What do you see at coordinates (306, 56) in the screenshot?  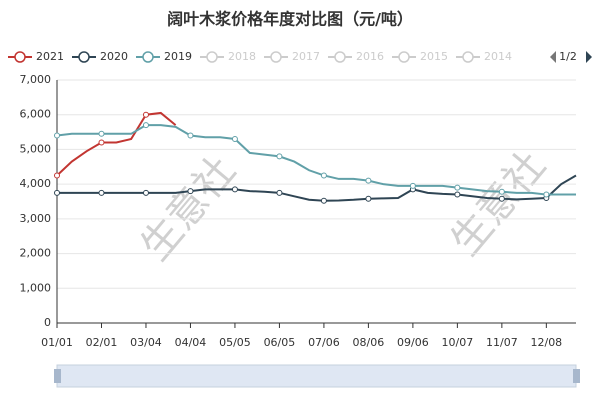 I see `legend-label: 2017` at bounding box center [306, 56].